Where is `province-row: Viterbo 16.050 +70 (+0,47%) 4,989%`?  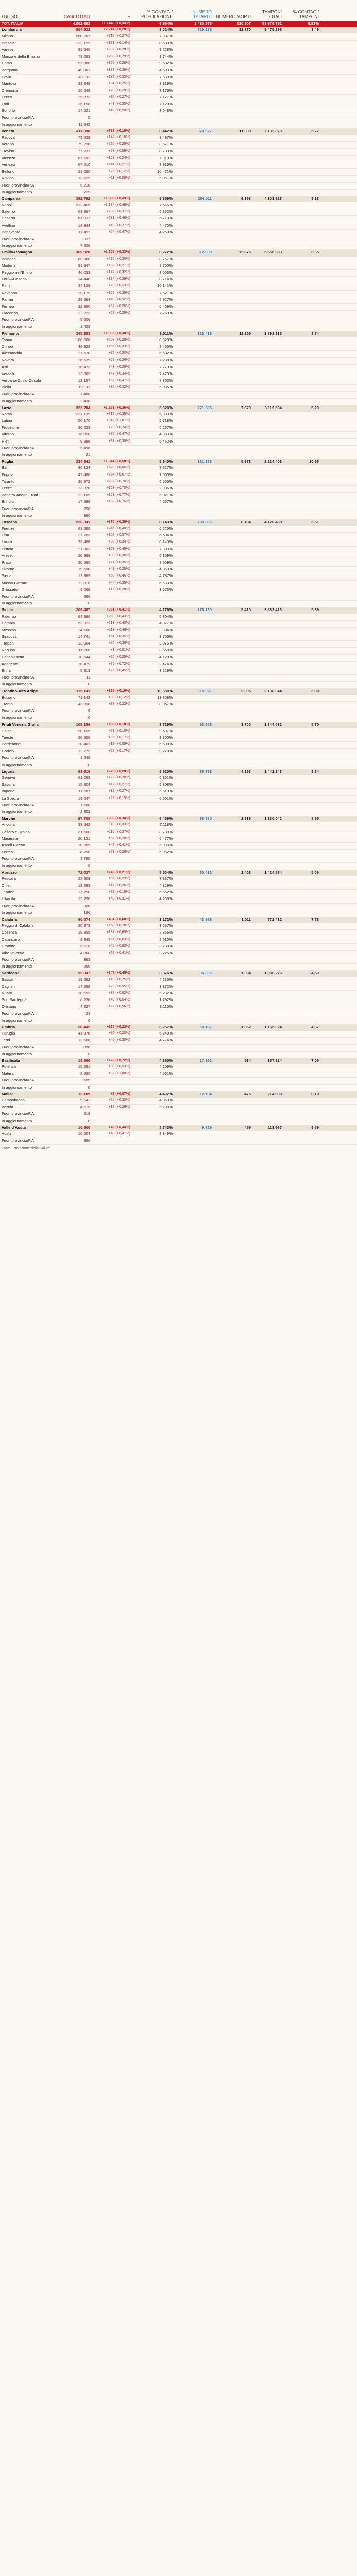 province-row: Viterbo 16.050 +70 (+0,47%) 4,989% is located at coordinates (178, 435).